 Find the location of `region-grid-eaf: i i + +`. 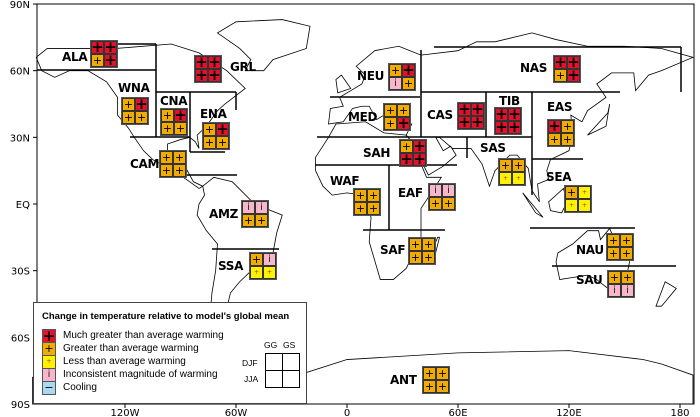

region-grid-eaf: i i + + is located at coordinates (442, 197).